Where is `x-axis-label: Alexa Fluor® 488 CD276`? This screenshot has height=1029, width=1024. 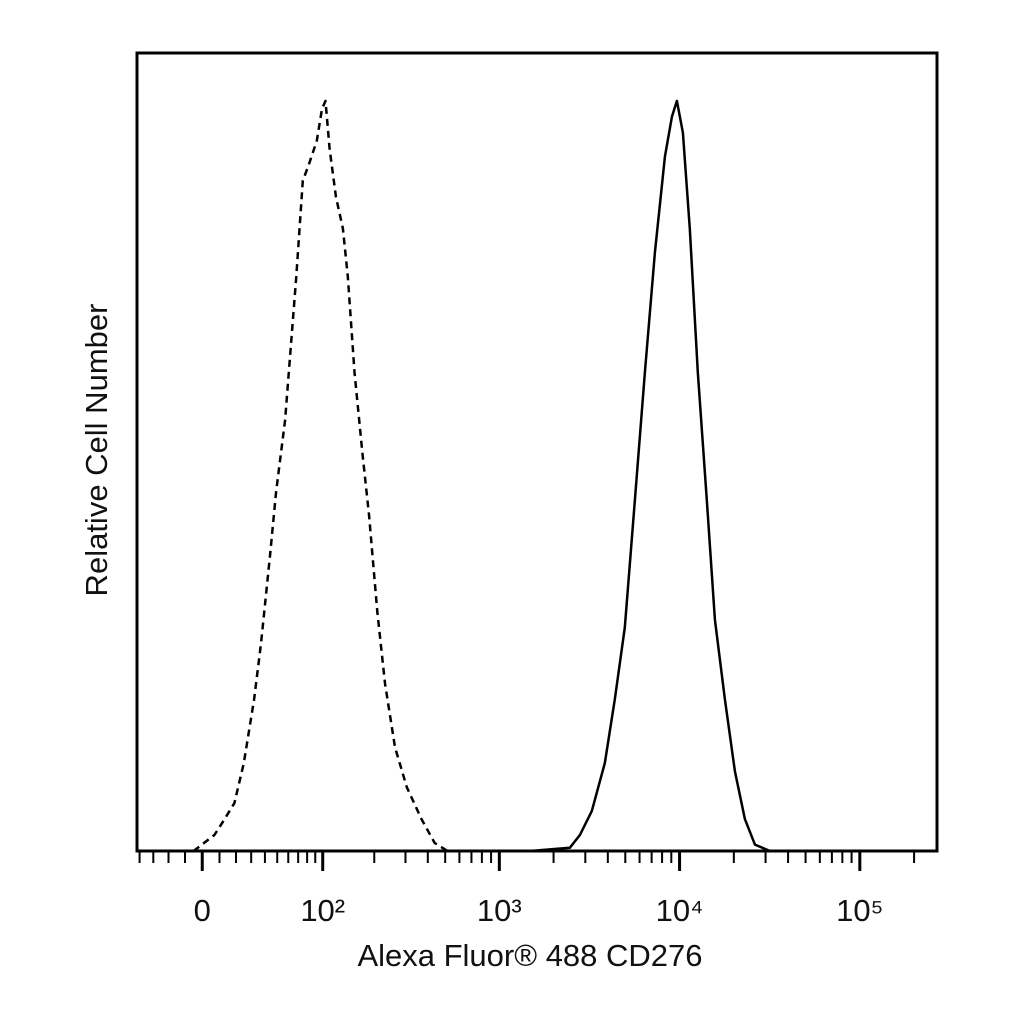 x-axis-label: Alexa Fluor® 488 CD276 is located at coordinates (529, 955).